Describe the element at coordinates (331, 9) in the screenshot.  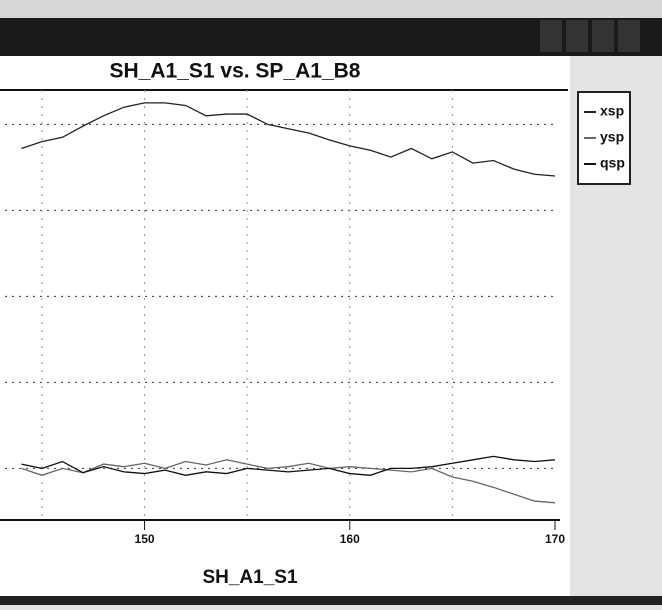
I see `window-frame` at that location.